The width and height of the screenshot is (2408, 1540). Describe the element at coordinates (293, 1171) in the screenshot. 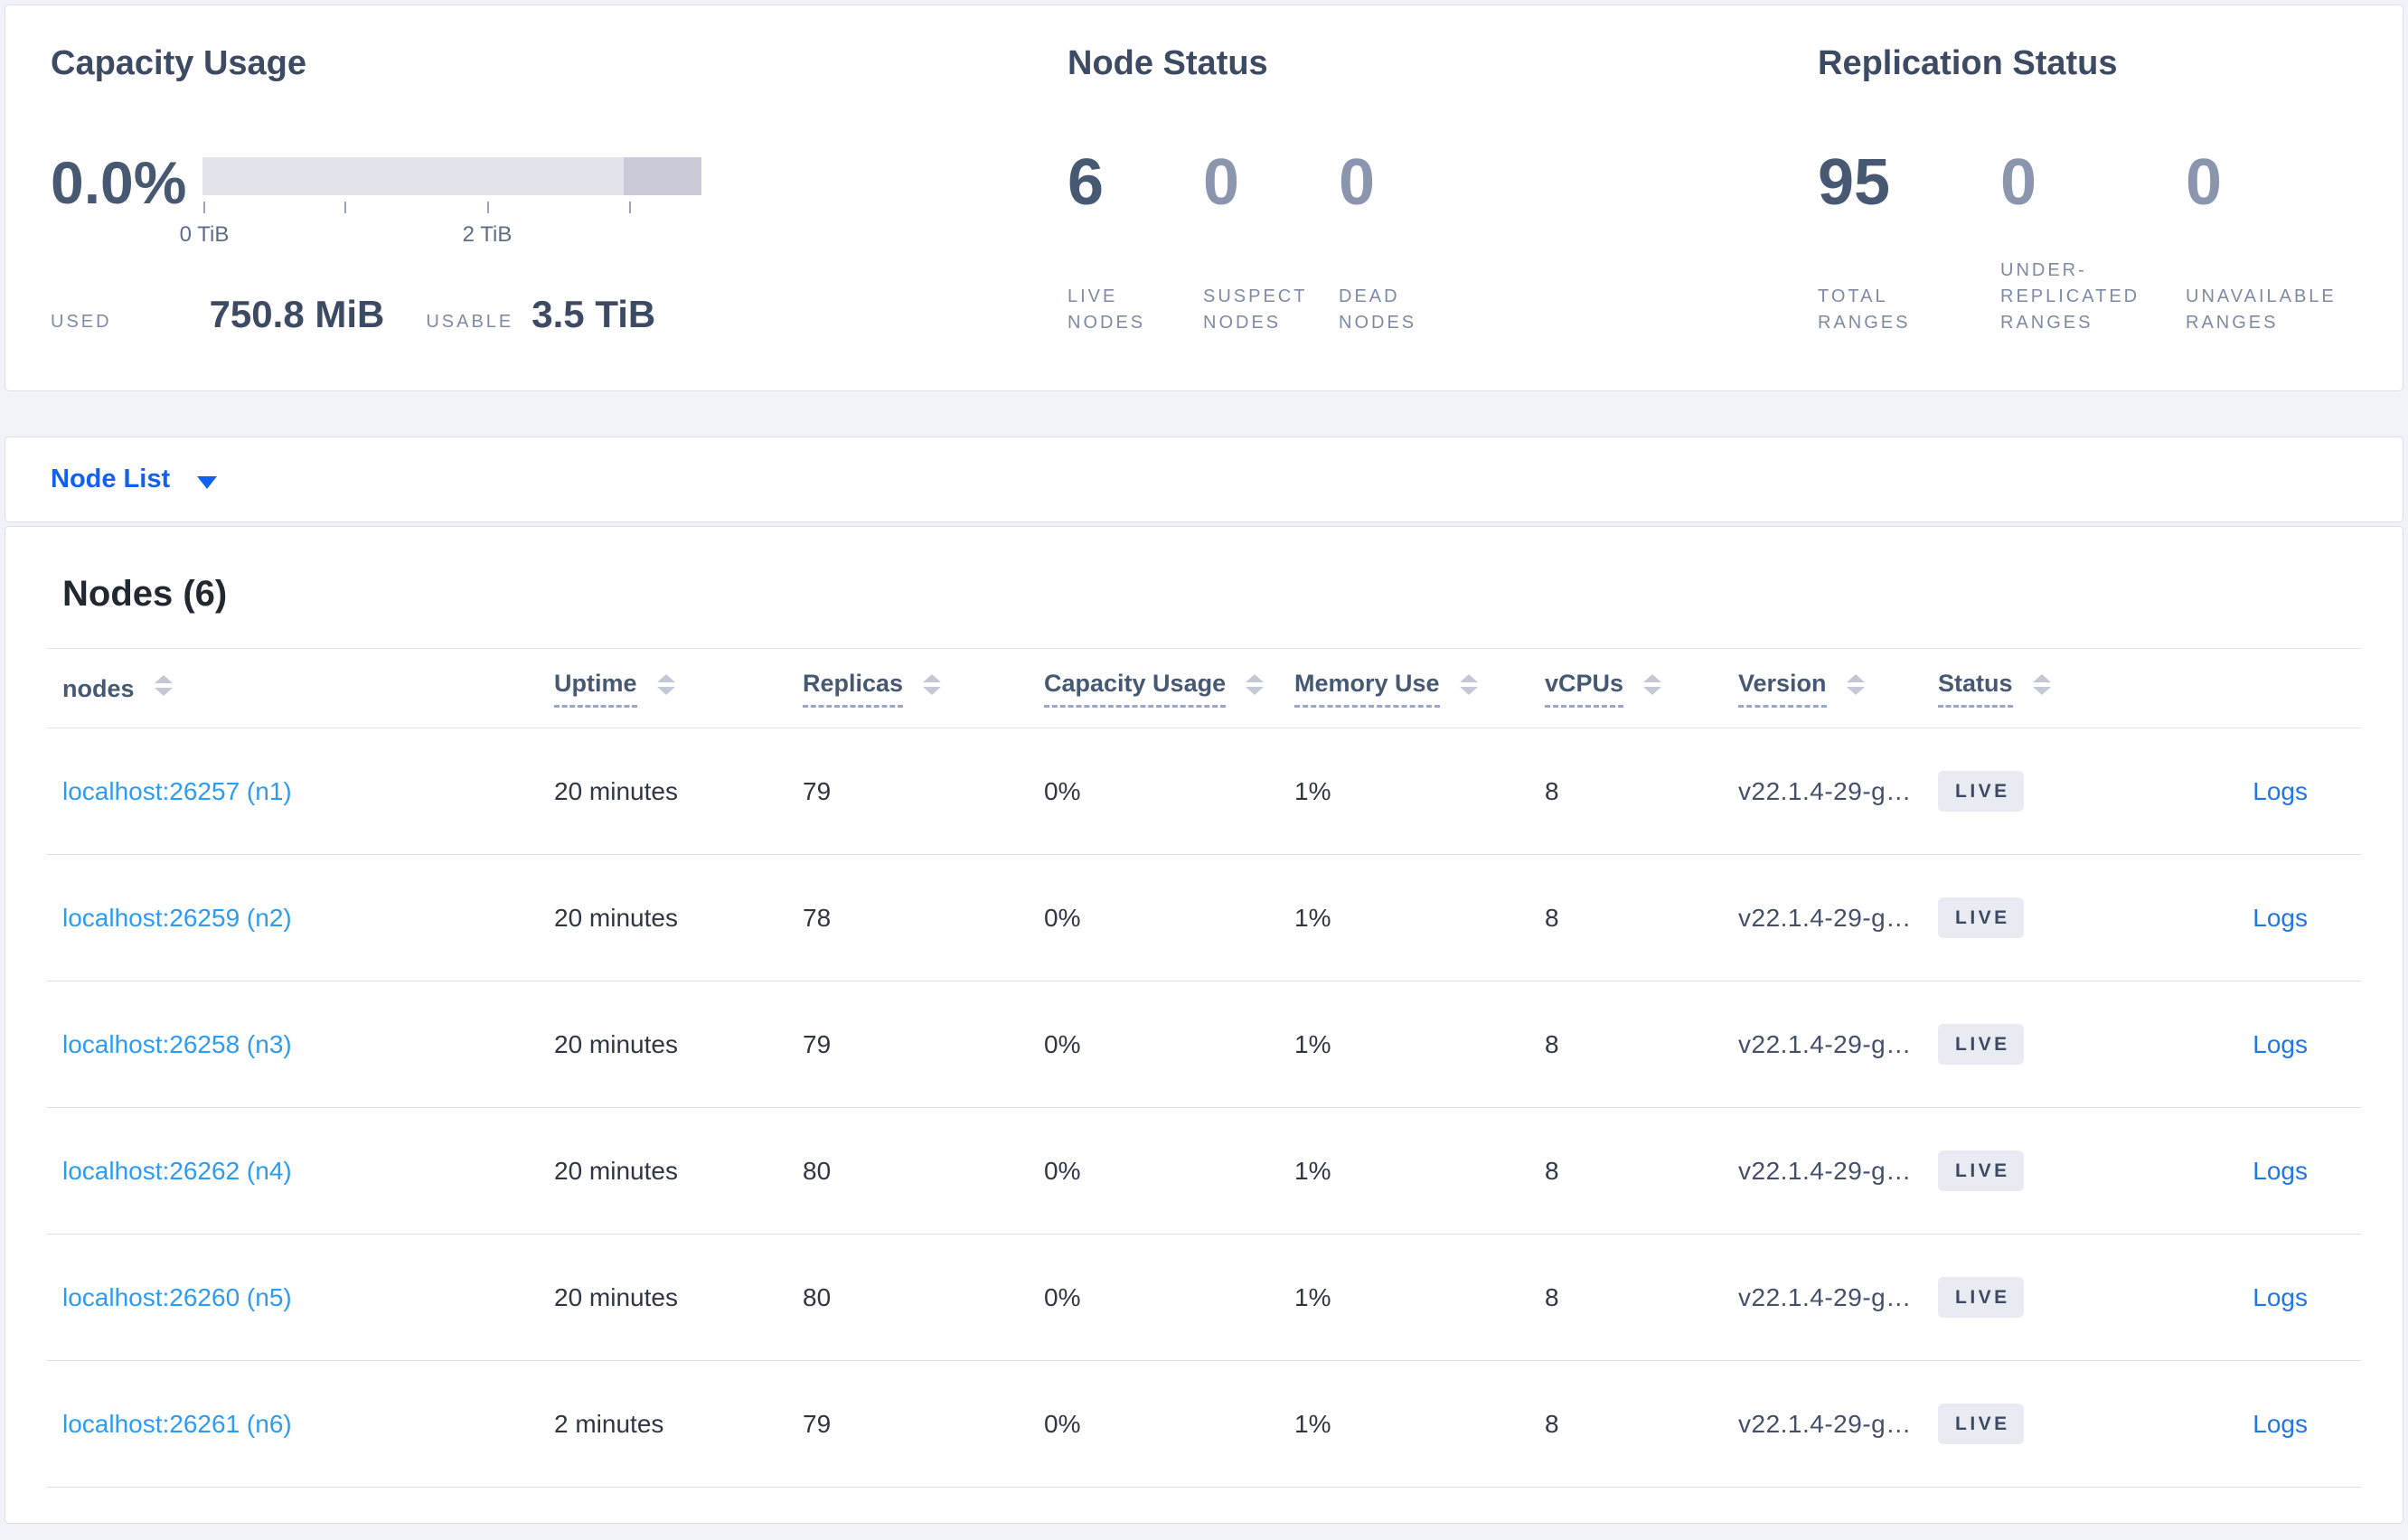

I see `node-cell: localhost:26262 (n4)` at that location.